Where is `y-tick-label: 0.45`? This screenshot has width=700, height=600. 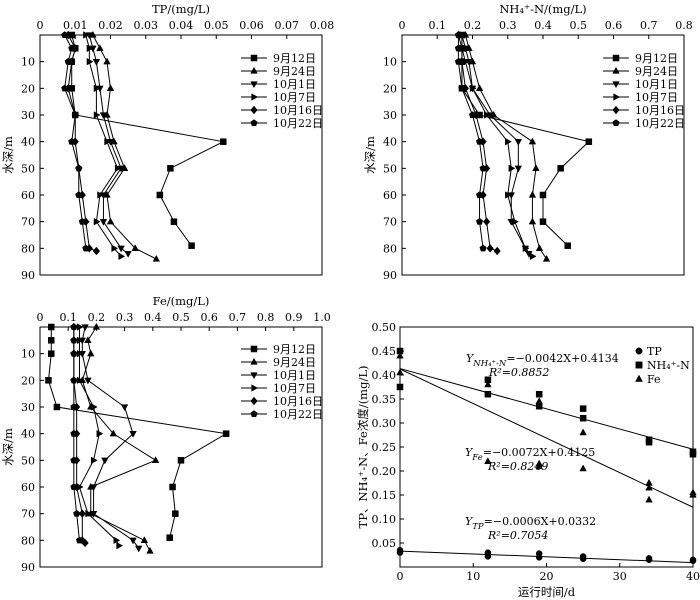 y-tick-label: 0.45 is located at coordinates (384, 351).